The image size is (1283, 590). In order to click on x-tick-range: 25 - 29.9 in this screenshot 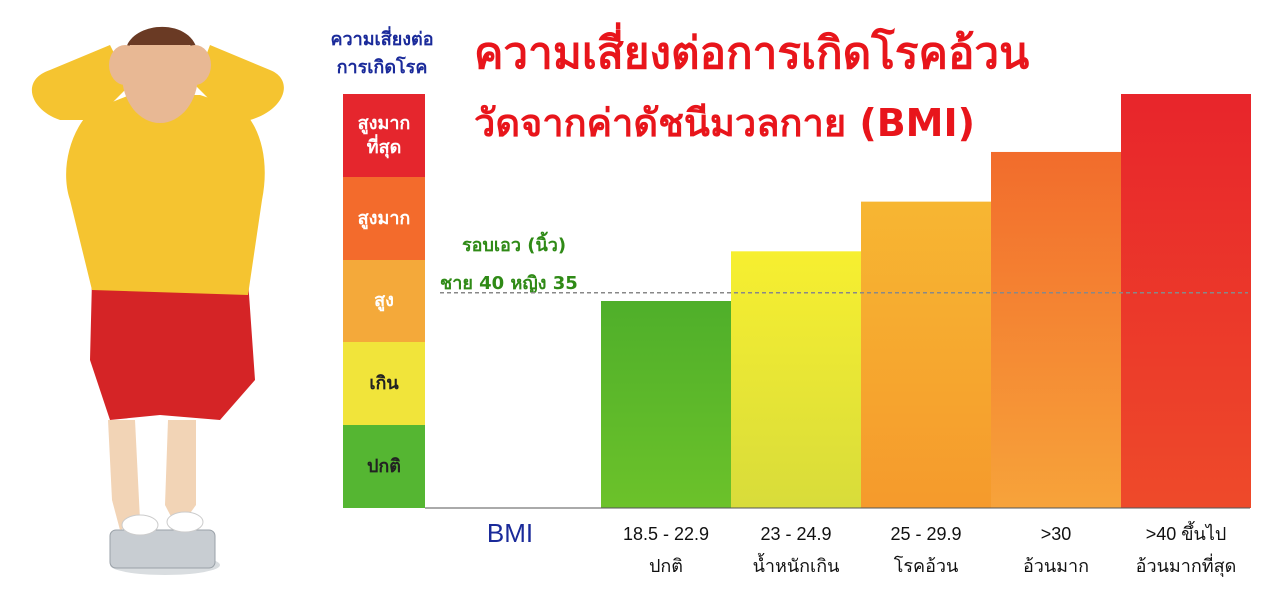, I will do `click(926, 534)`.